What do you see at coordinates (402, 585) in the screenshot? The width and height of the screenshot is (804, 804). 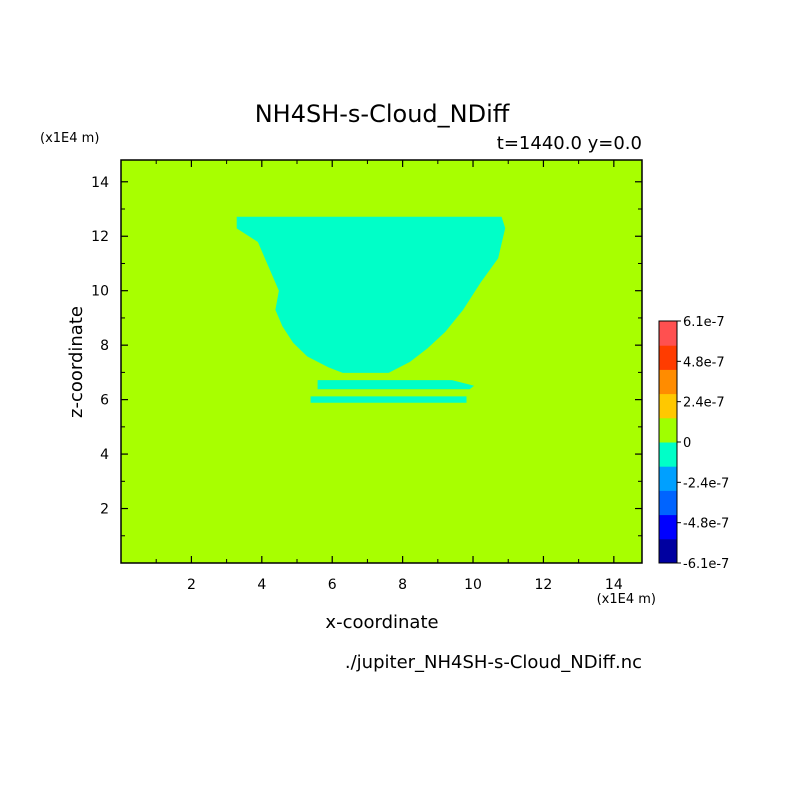 I see `x-tick-label: 8` at bounding box center [402, 585].